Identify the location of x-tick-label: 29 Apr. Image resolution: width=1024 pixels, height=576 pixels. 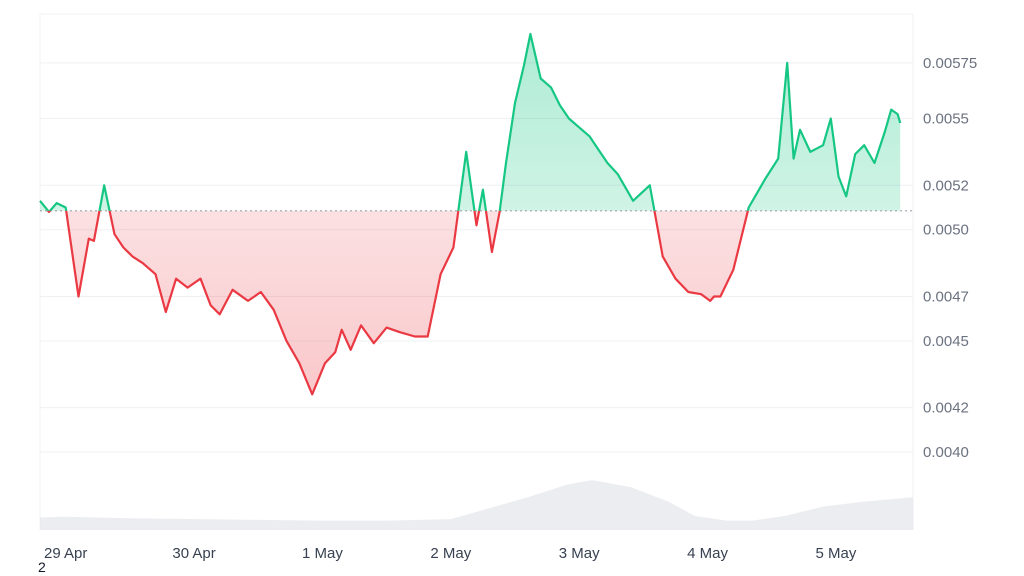
(65, 553).